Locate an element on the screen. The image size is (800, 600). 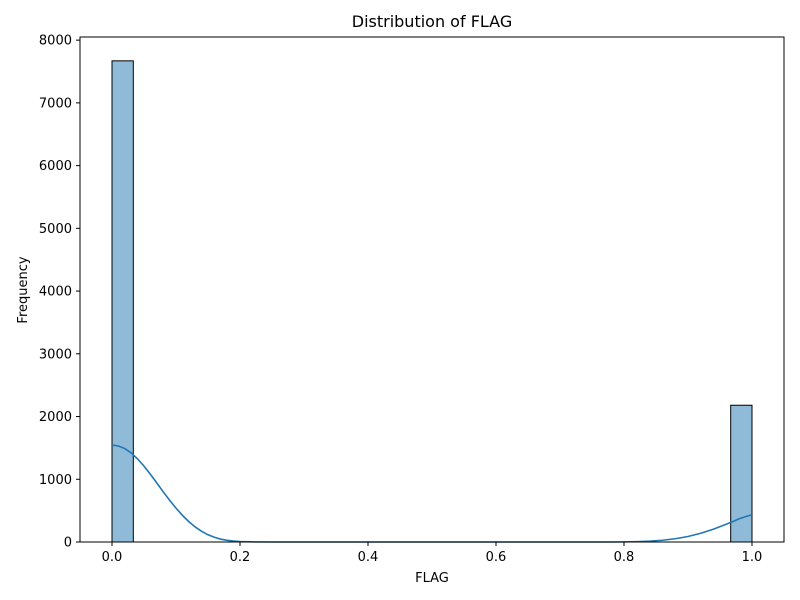
y-tick-label: 7000 is located at coordinates (55, 103).